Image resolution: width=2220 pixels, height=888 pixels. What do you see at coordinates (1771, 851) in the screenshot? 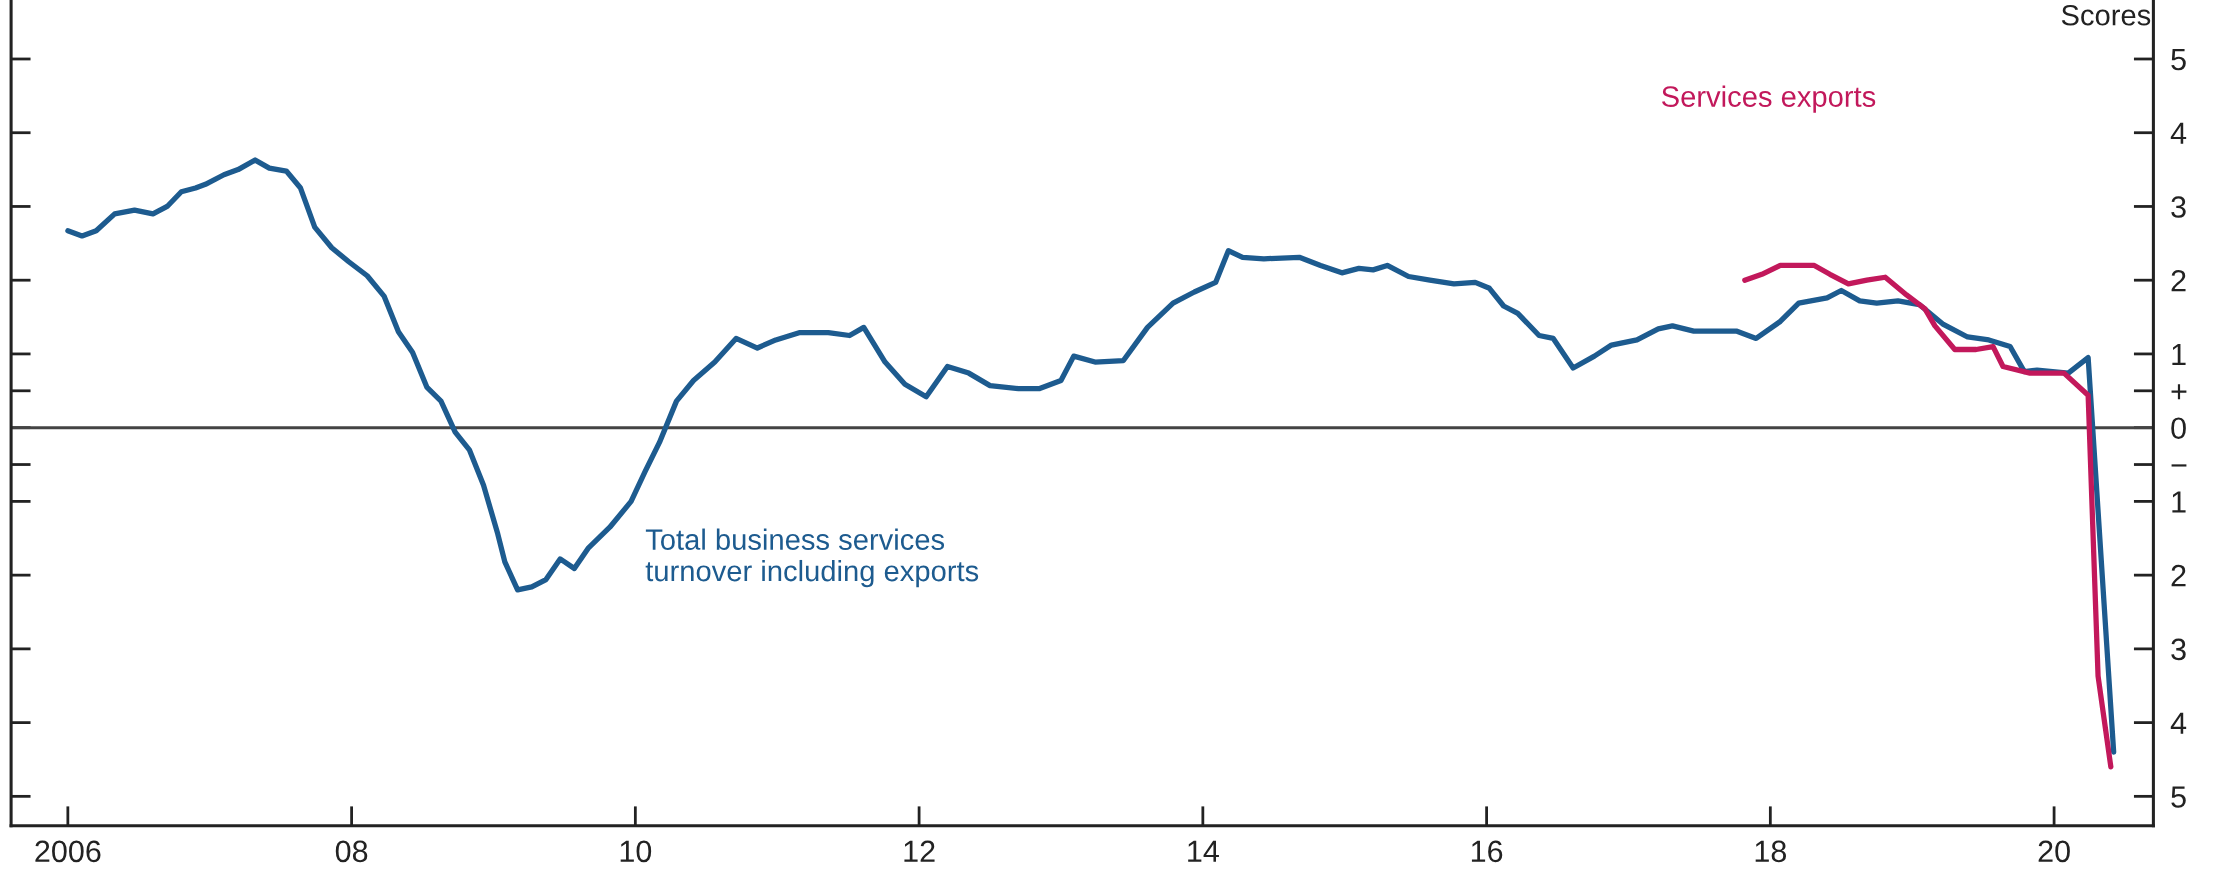
I see `x-tick-label: 18` at bounding box center [1771, 851].